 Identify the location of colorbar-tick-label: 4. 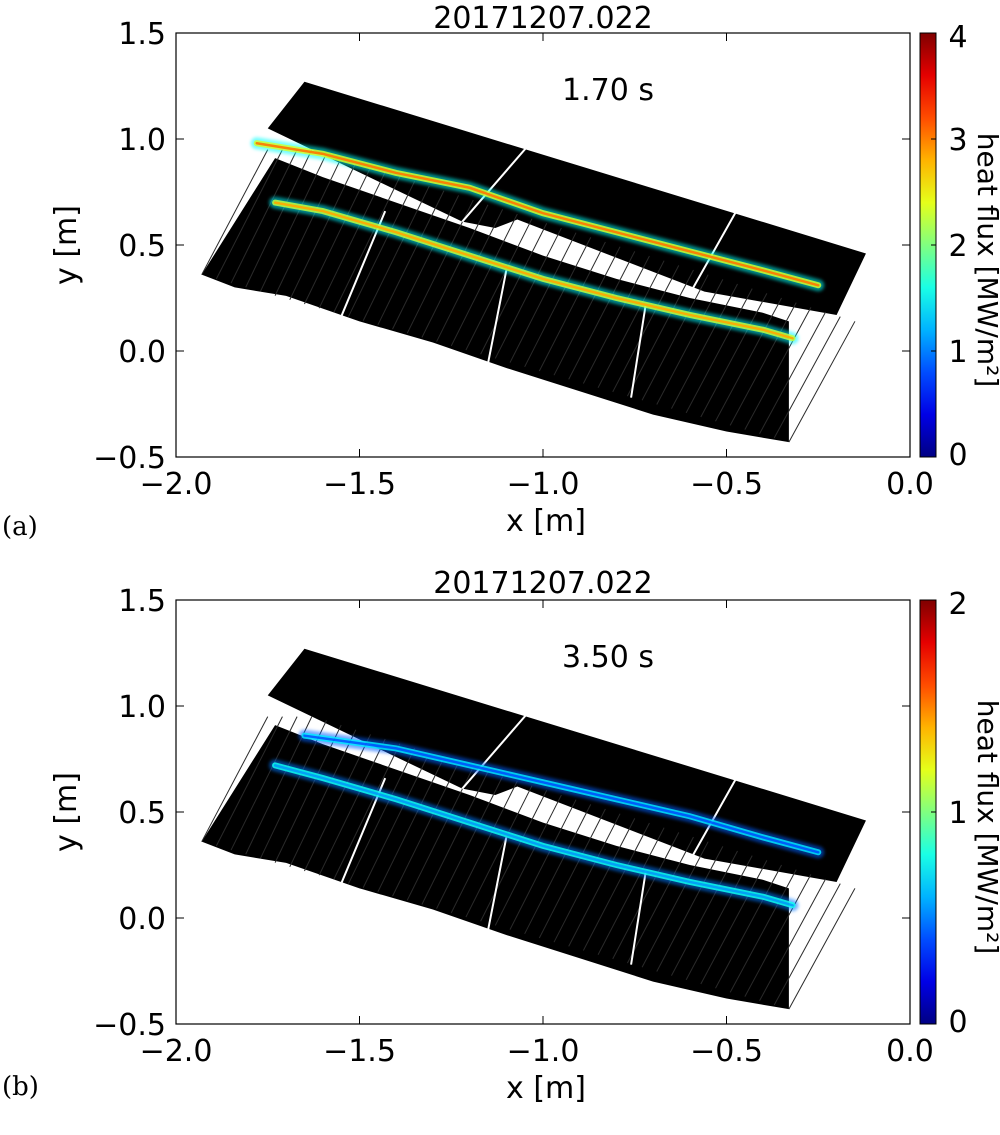
(957, 37).